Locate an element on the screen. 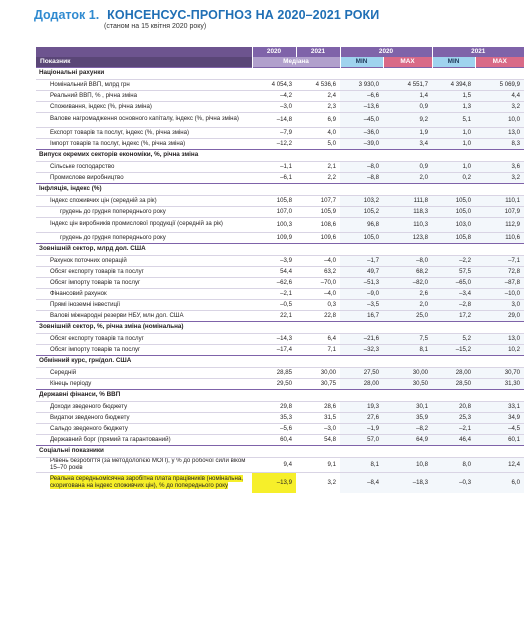  header-row-labels: Показник Медіана MIN MAX MIN MAX is located at coordinates (280, 62).